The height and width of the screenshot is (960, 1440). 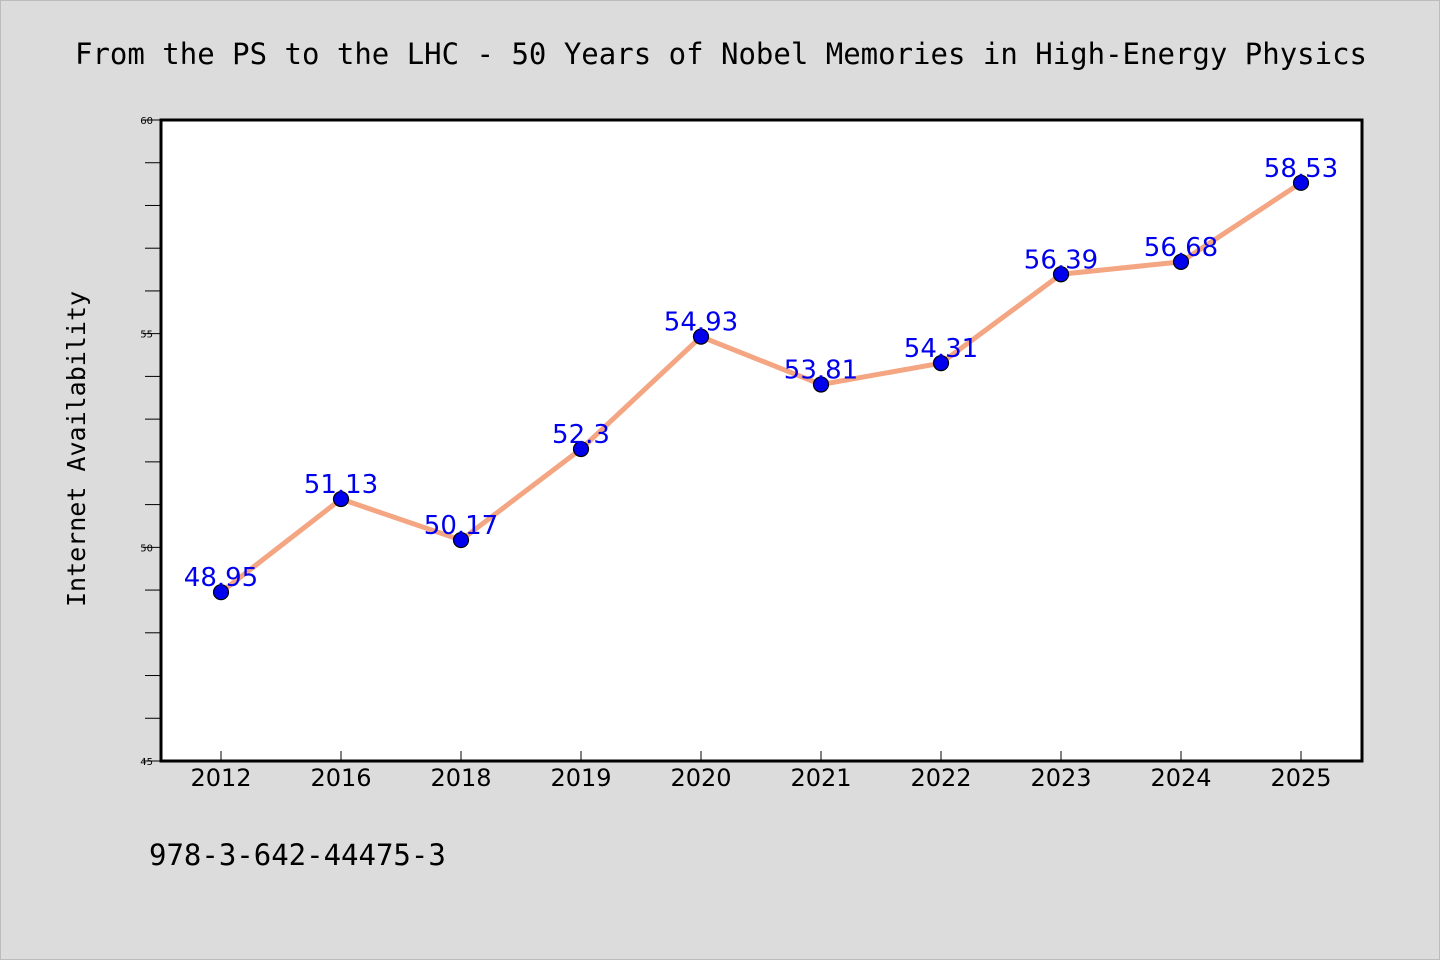 What do you see at coordinates (821, 371) in the screenshot?
I see `data-label: 53.81` at bounding box center [821, 371].